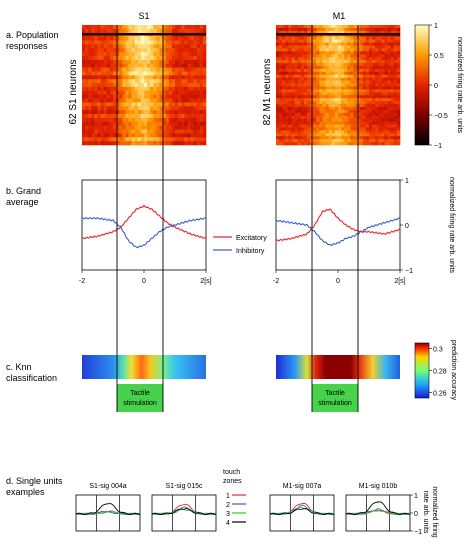 This screenshot has height=553, width=474. What do you see at coordinates (144, 225) in the screenshot?
I see `grand-average-s1-frame` at bounding box center [144, 225].